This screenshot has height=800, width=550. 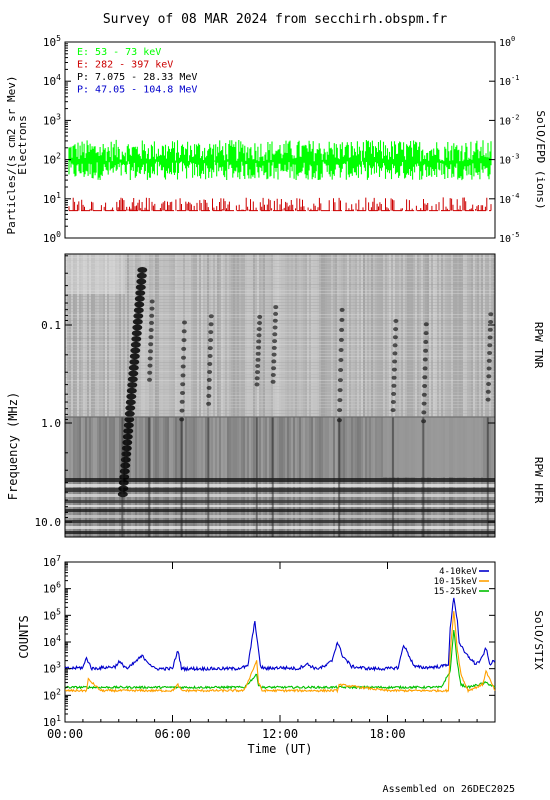 I want to click on radio-y-tick-label: 1.0, so click(x=51, y=423).